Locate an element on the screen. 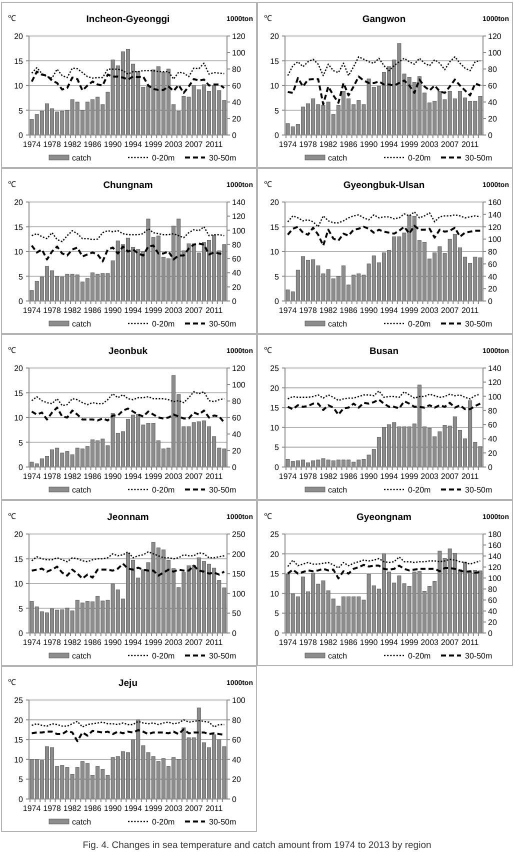  y2-tick-label: 80 is located at coordinates (493, 589).